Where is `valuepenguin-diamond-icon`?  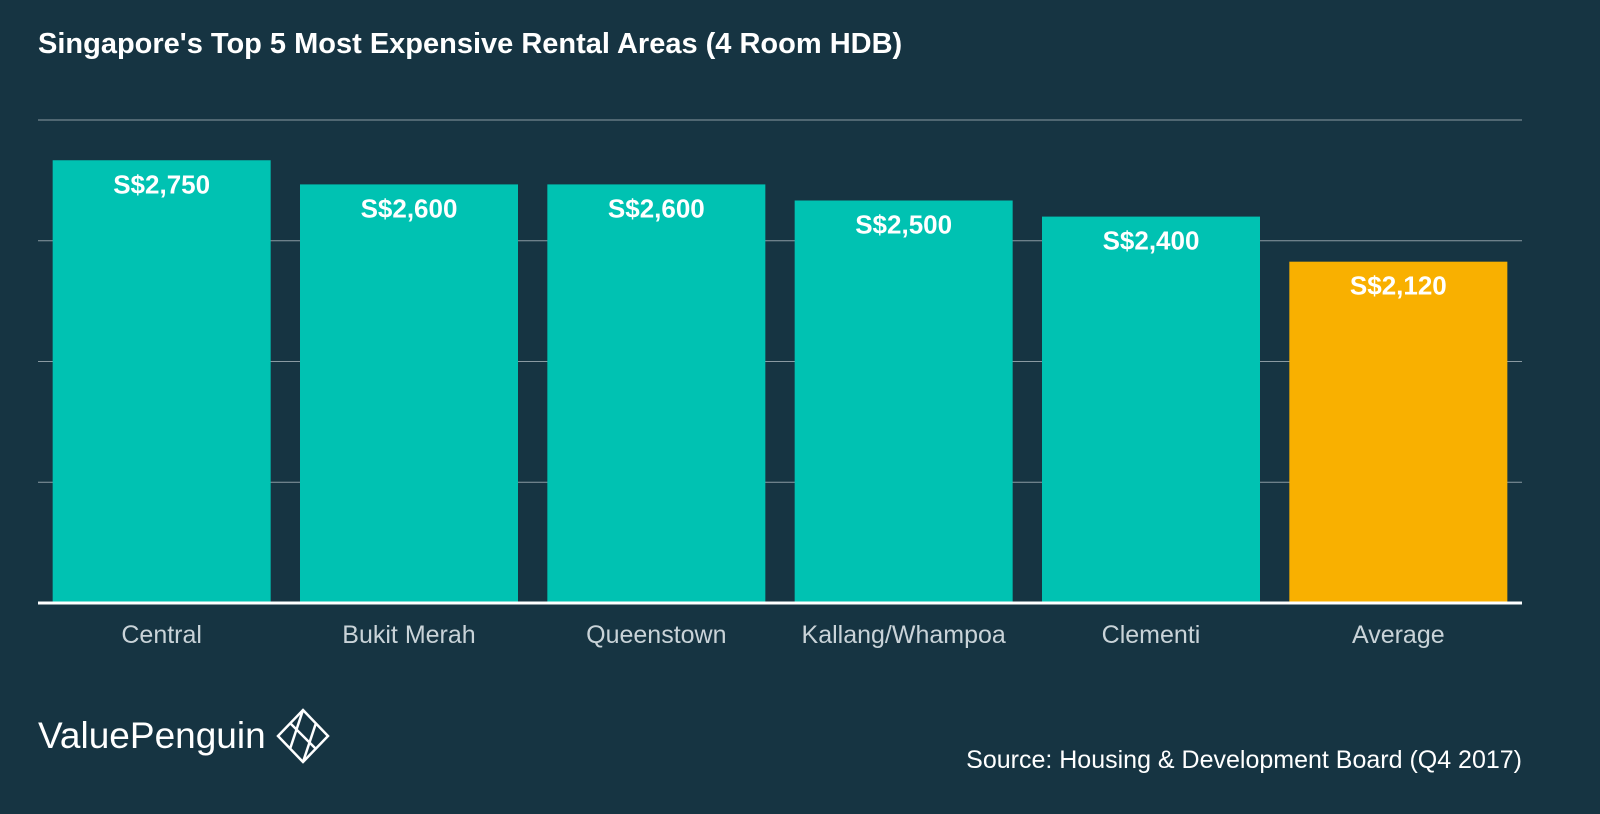
valuepenguin-diamond-icon is located at coordinates (302, 736).